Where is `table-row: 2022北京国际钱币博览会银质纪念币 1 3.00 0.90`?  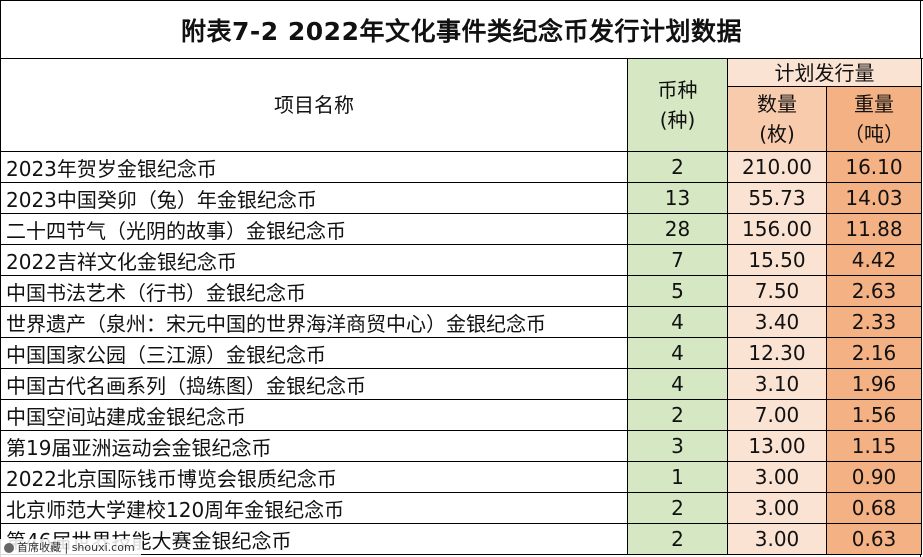 table-row: 2022北京国际钱币博览会银质纪念币 1 3.00 0.90 is located at coordinates (461, 477).